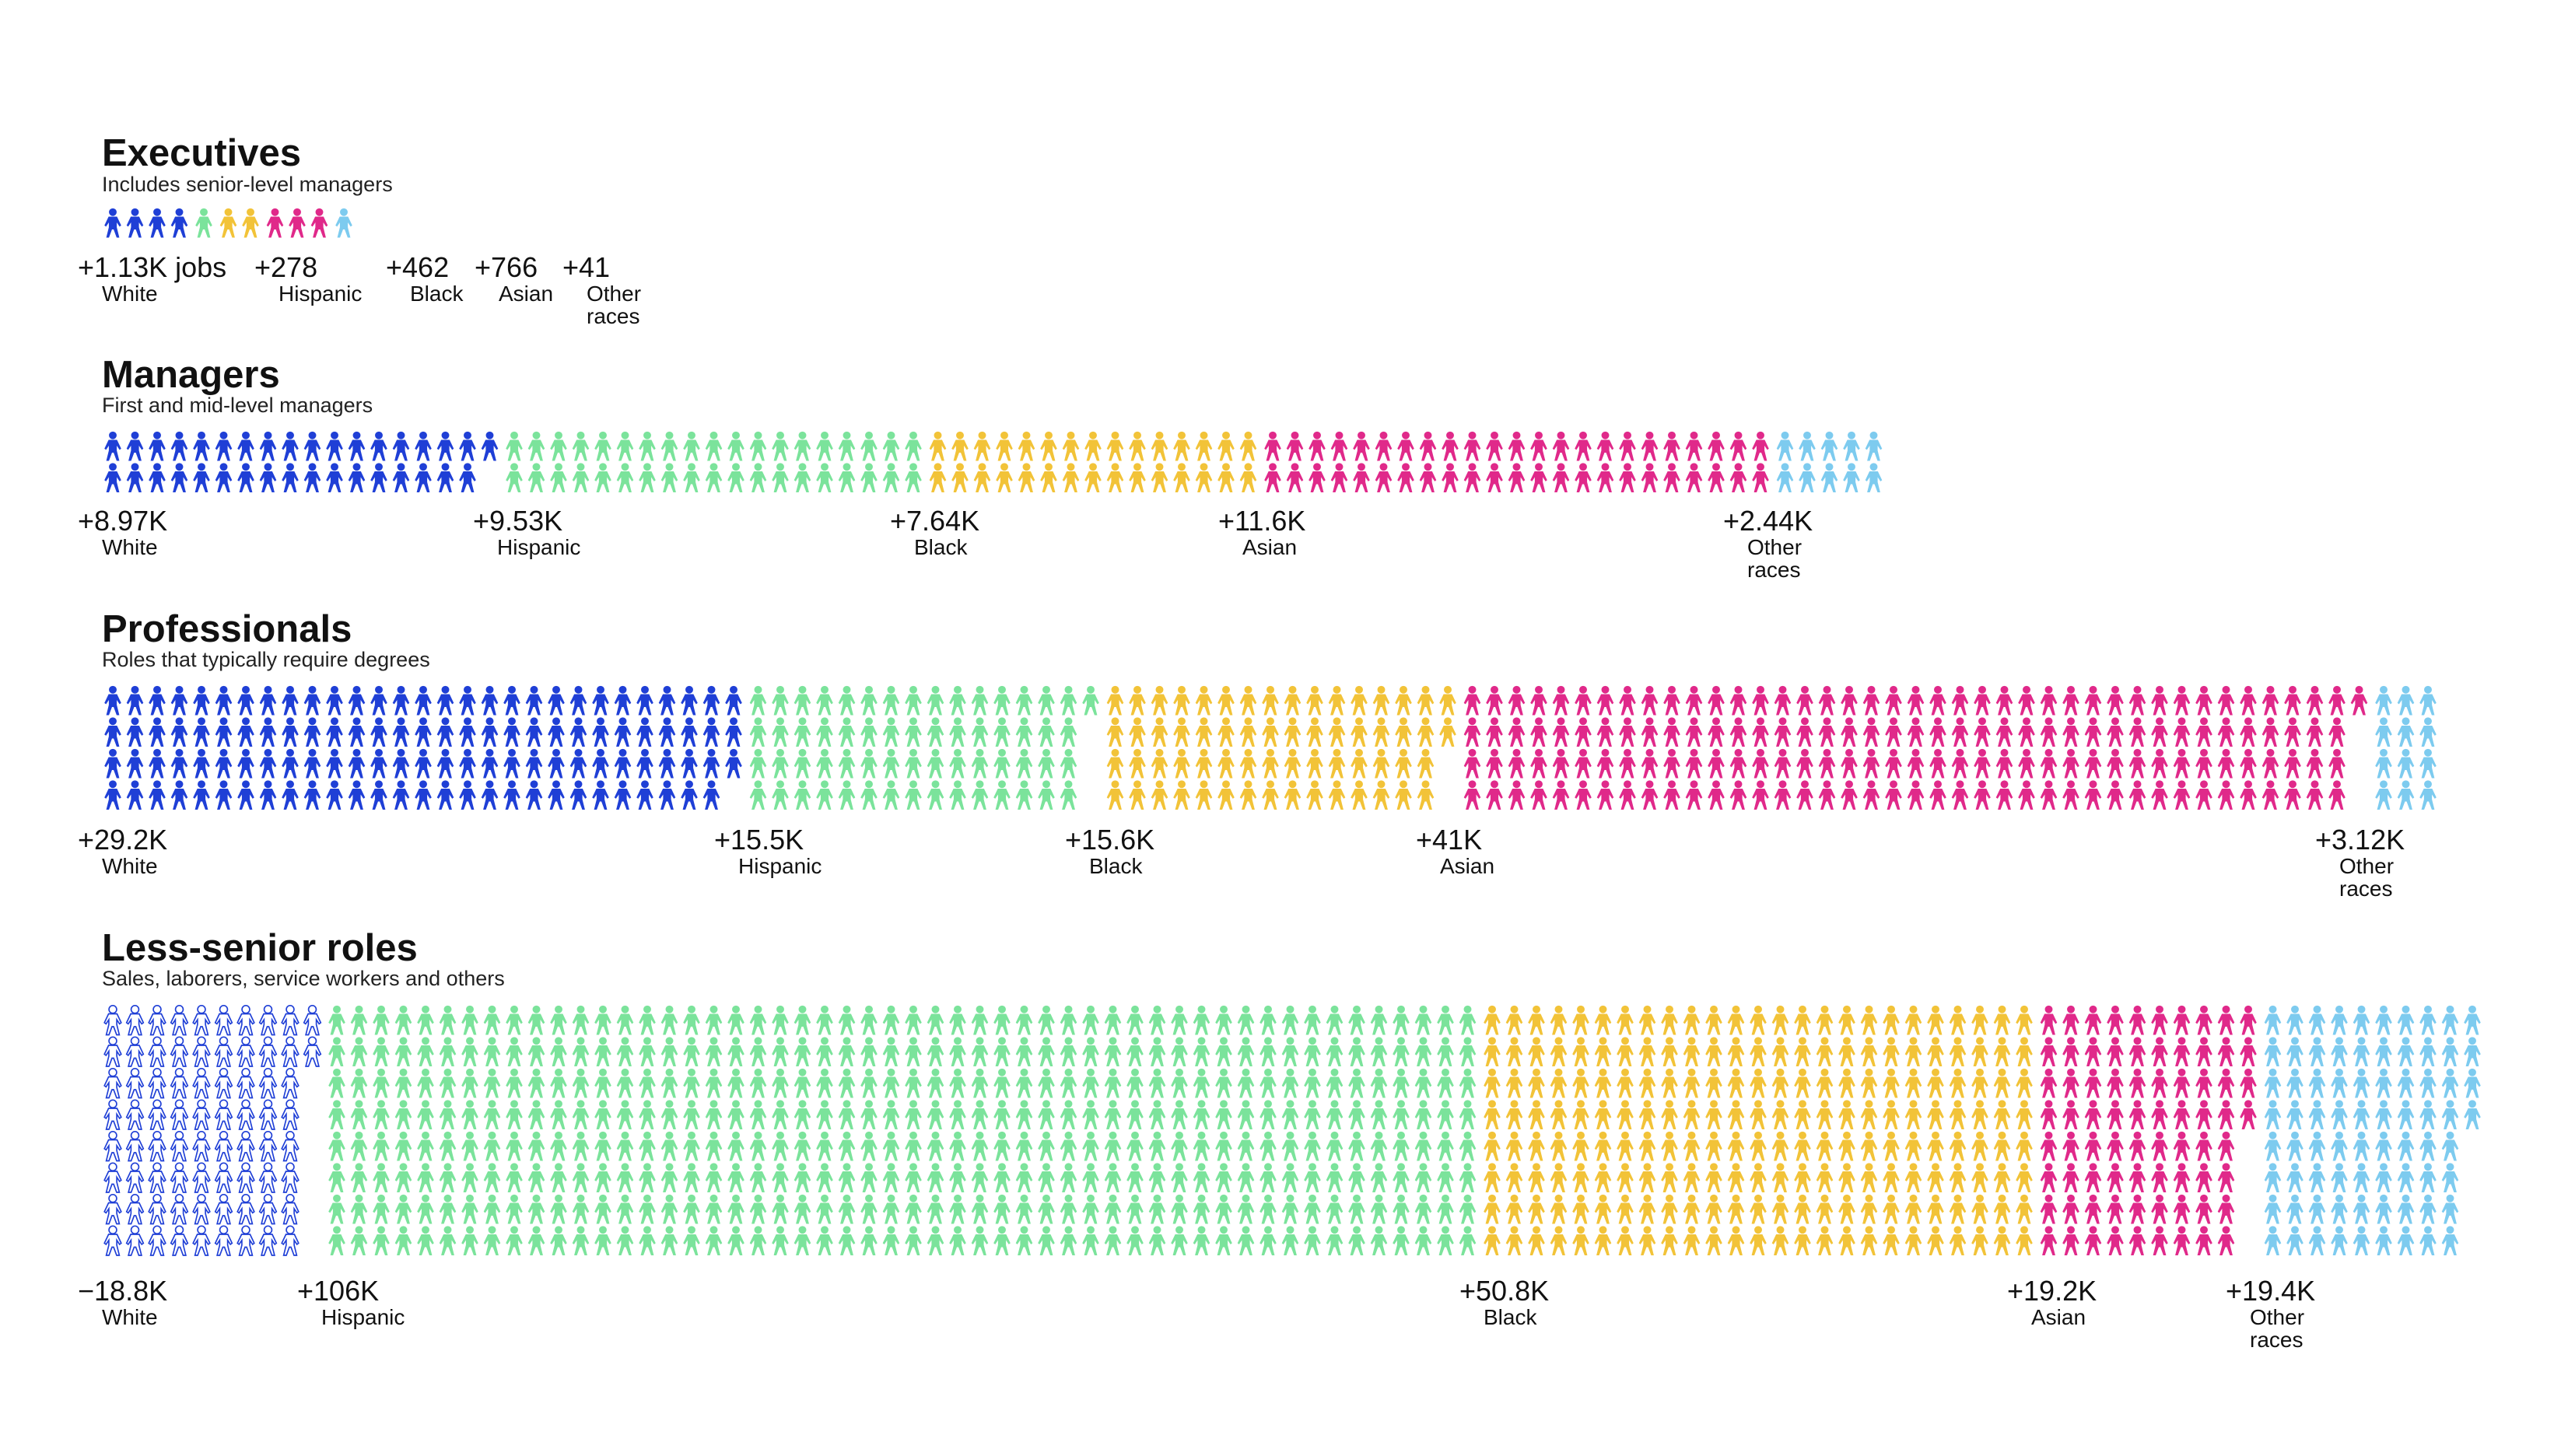 This screenshot has height=1456, width=2561. I want to click on category-label: Black, so click(941, 547).